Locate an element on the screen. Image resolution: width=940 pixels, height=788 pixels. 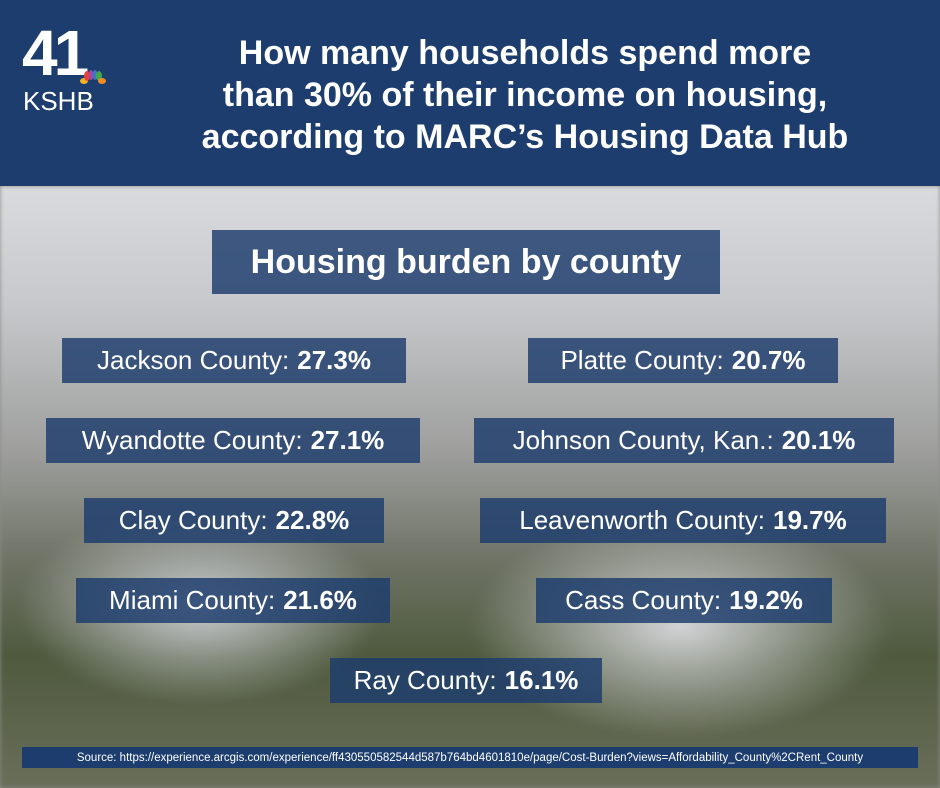
county-wyandotte: Wyandotte County: 27.1% is located at coordinates (233, 440).